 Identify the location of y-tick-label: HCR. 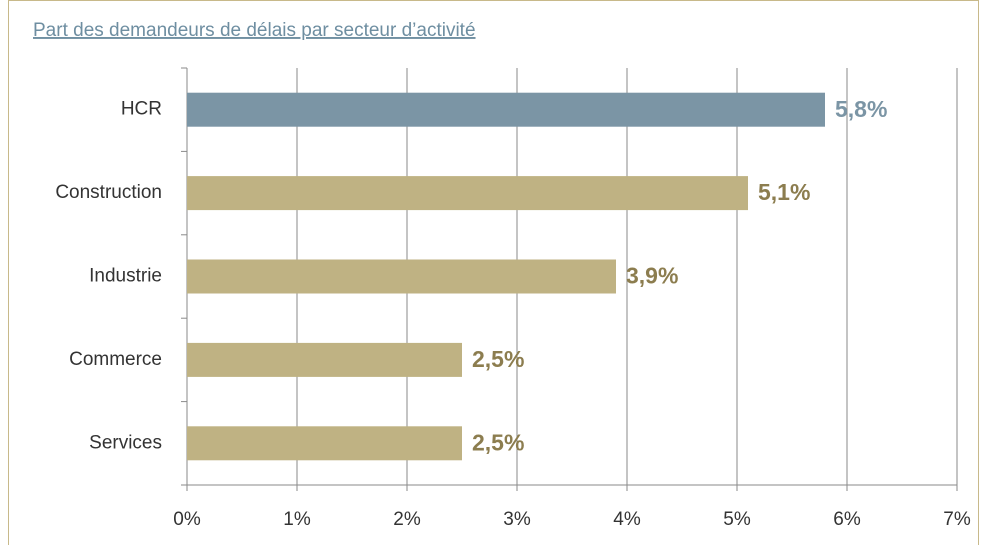
(141, 109).